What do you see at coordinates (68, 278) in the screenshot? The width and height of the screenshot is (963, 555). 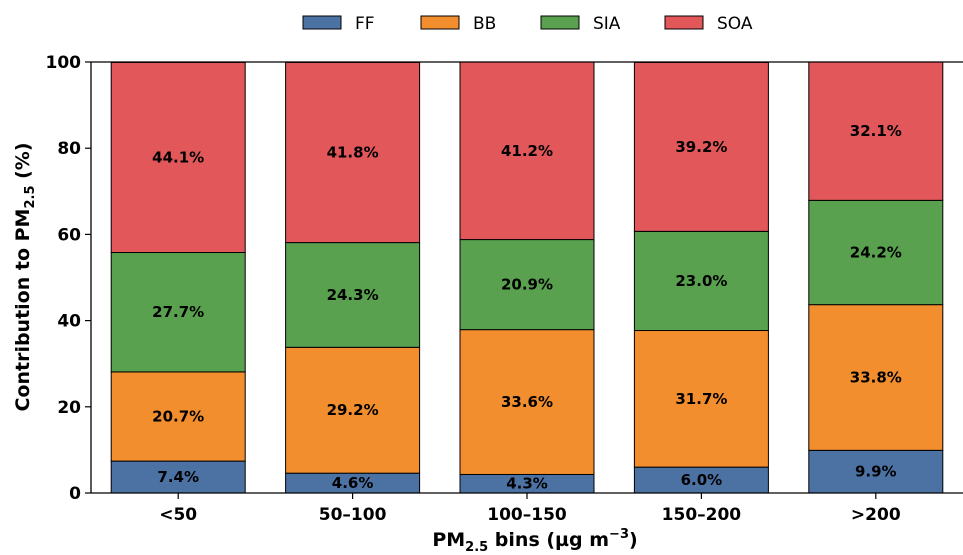 I see `y-axis-ticks: 0 20 40 60 80 100` at bounding box center [68, 278].